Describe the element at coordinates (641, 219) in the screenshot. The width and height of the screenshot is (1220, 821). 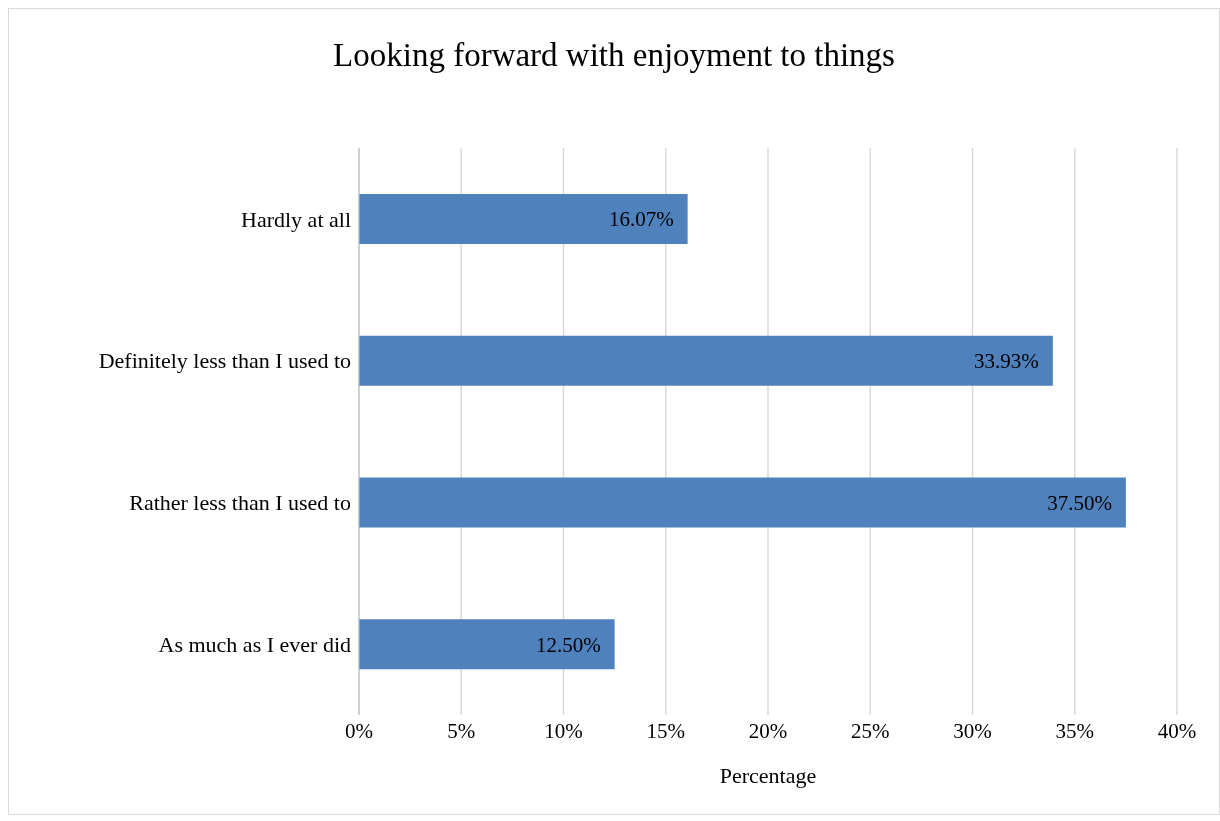
I see `data-label: 16.07%` at that location.